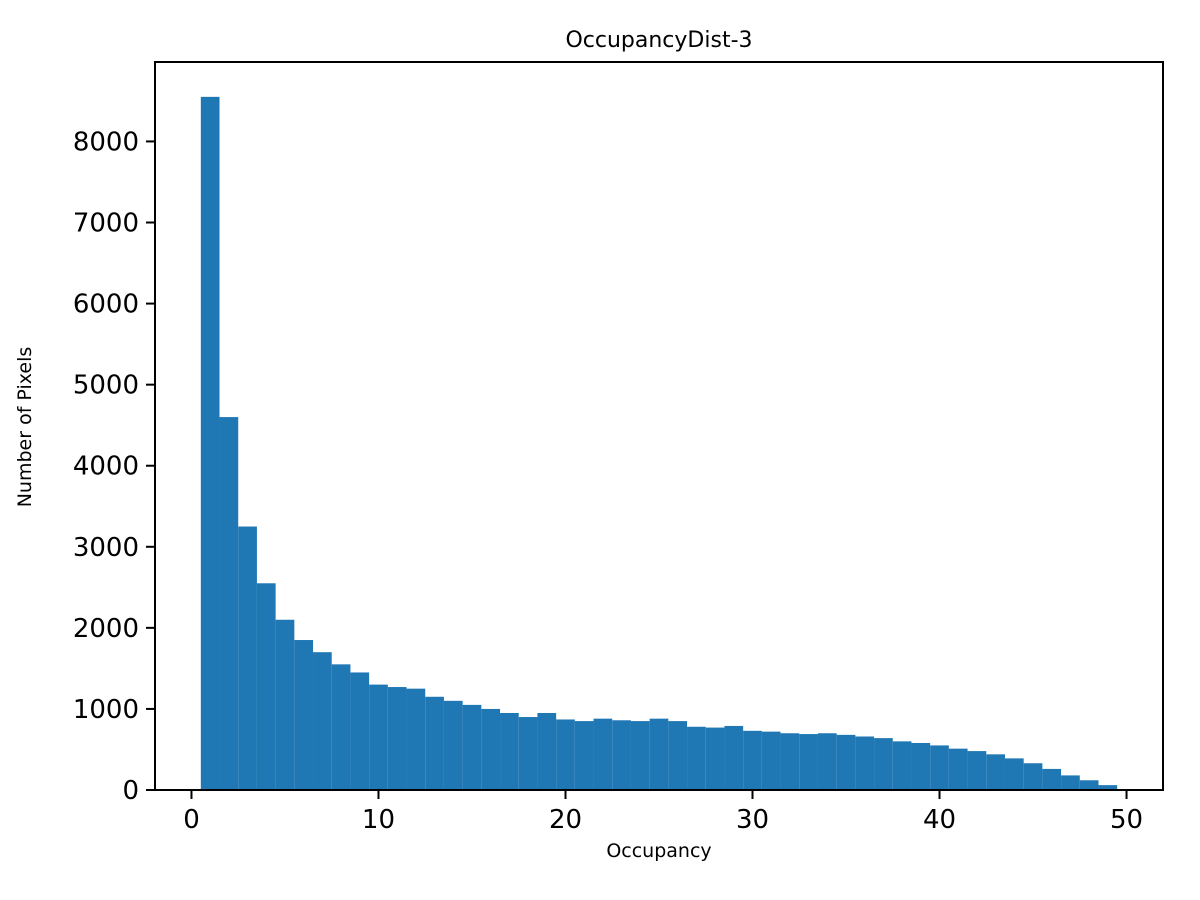 The height and width of the screenshot is (900, 1200). What do you see at coordinates (1126, 820) in the screenshot?
I see `x-tick-label: 50` at bounding box center [1126, 820].